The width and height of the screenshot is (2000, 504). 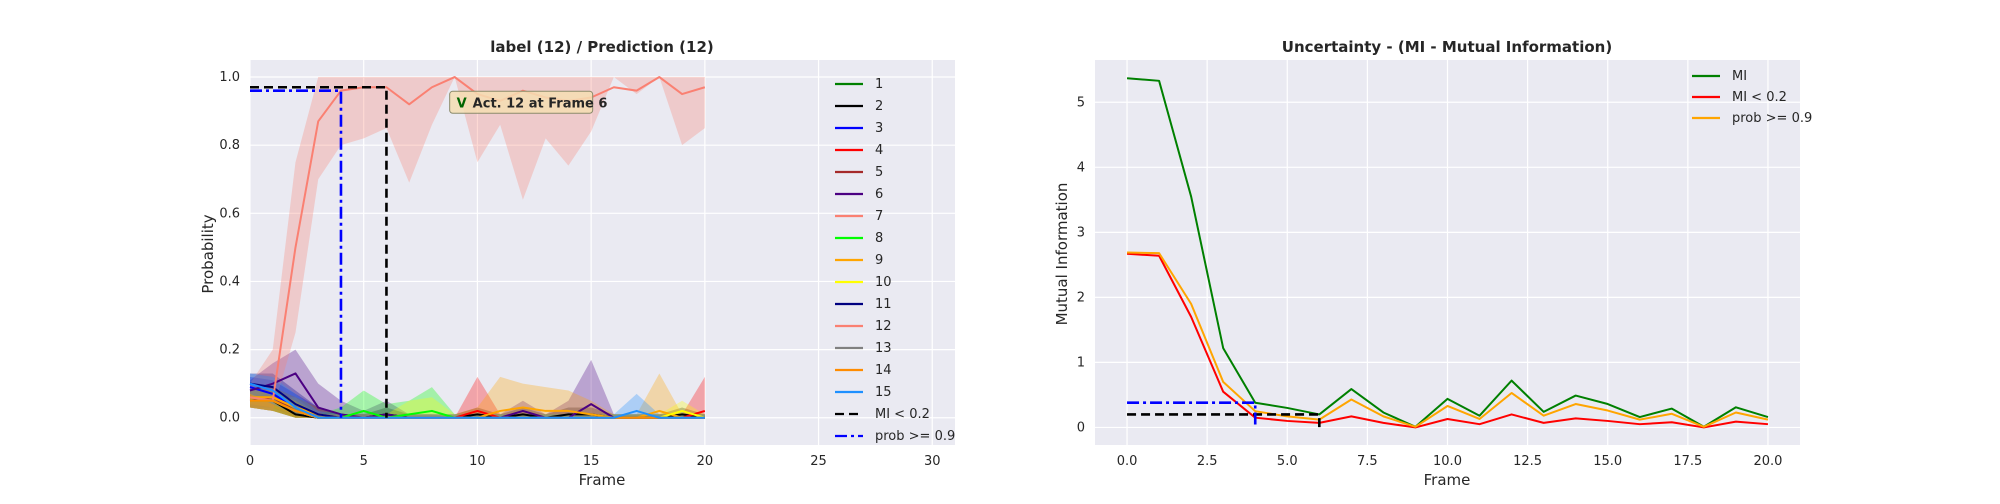 What do you see at coordinates (1739, 76) in the screenshot?
I see `legend-label: MI` at bounding box center [1739, 76].